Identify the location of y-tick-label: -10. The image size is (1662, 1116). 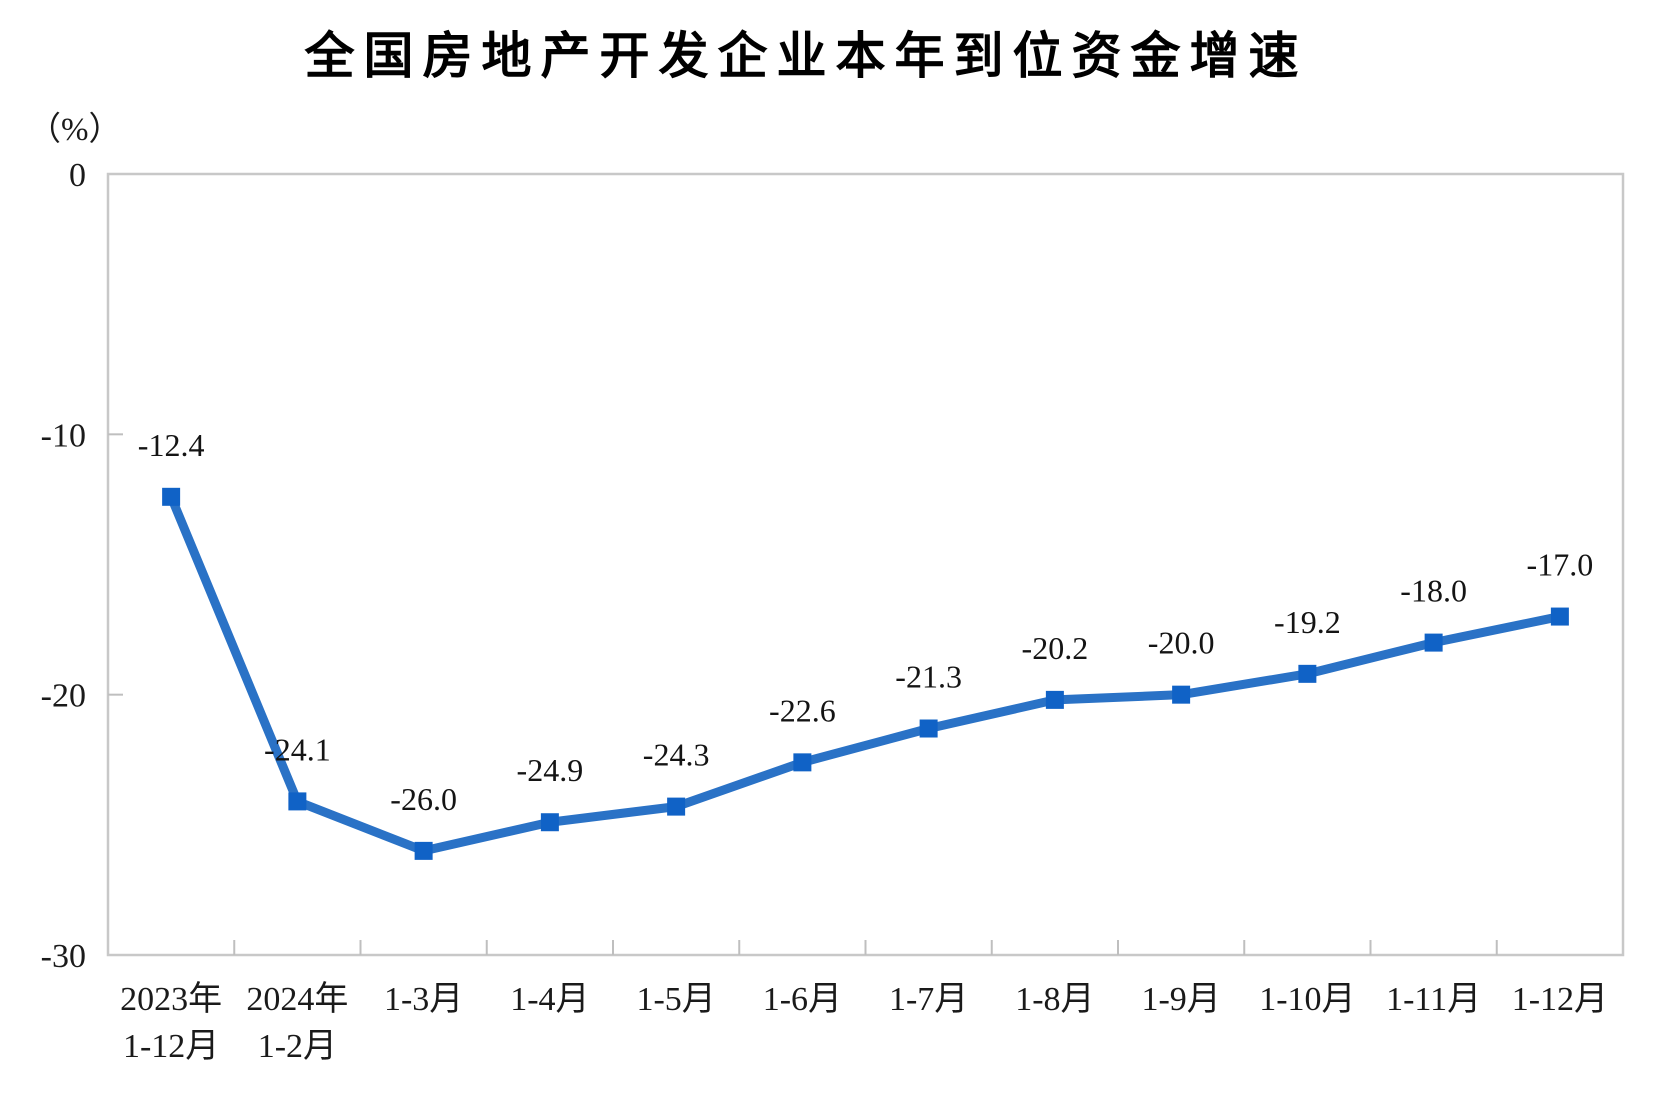
(63, 435).